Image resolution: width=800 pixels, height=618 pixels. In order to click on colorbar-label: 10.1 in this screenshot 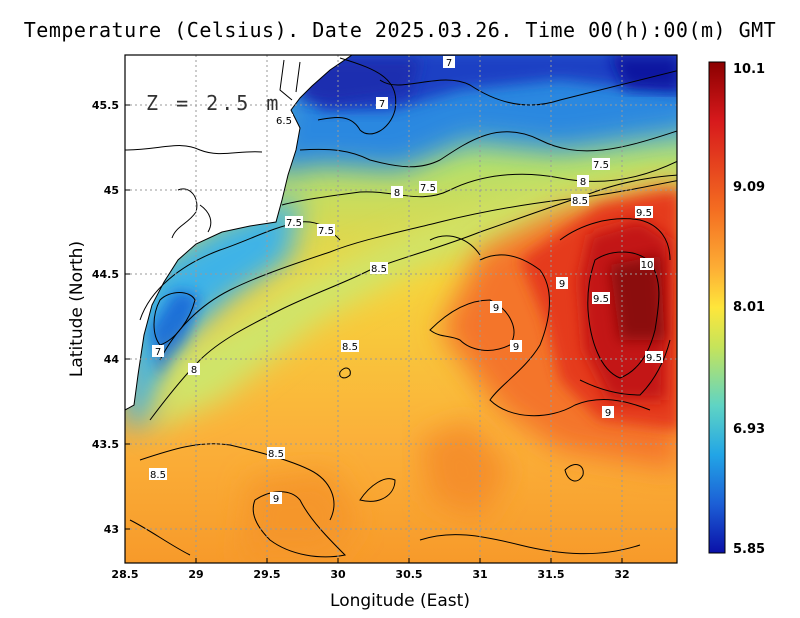, I will do `click(749, 69)`.